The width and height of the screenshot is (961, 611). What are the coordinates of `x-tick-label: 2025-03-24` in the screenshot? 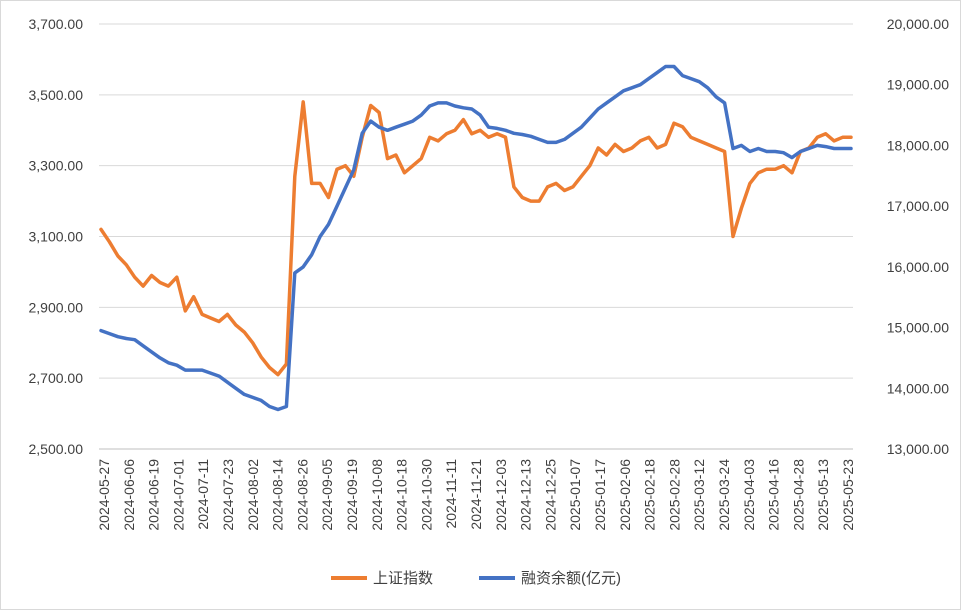 It's located at (724, 495).